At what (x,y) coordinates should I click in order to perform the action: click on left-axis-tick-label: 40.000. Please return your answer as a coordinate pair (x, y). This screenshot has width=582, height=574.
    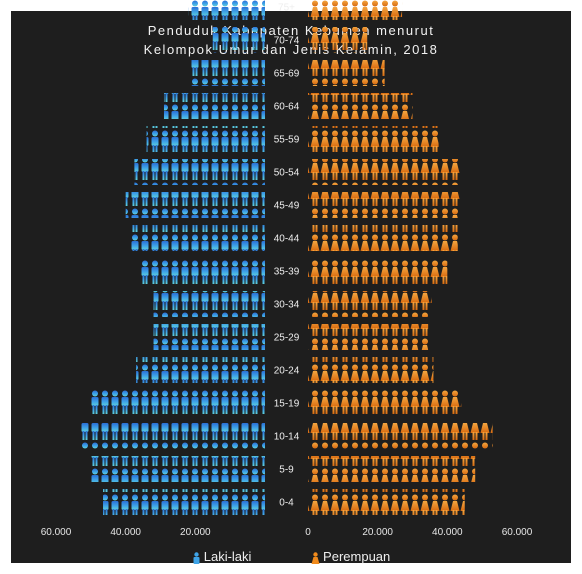
    Looking at the image, I should click on (125, 532).